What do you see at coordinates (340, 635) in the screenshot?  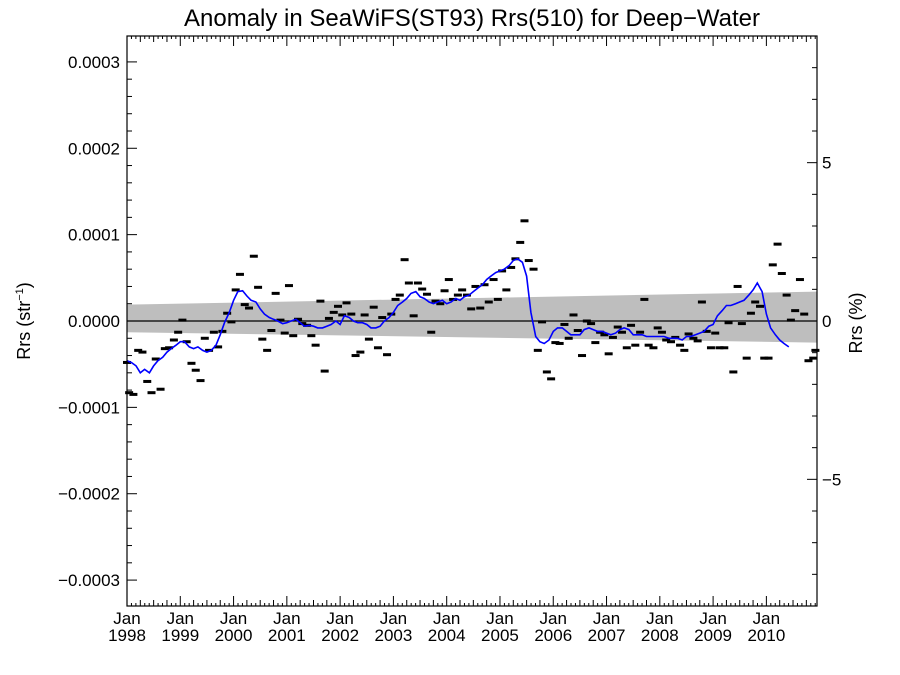 I see `x-tick-label-year: 2002` at bounding box center [340, 635].